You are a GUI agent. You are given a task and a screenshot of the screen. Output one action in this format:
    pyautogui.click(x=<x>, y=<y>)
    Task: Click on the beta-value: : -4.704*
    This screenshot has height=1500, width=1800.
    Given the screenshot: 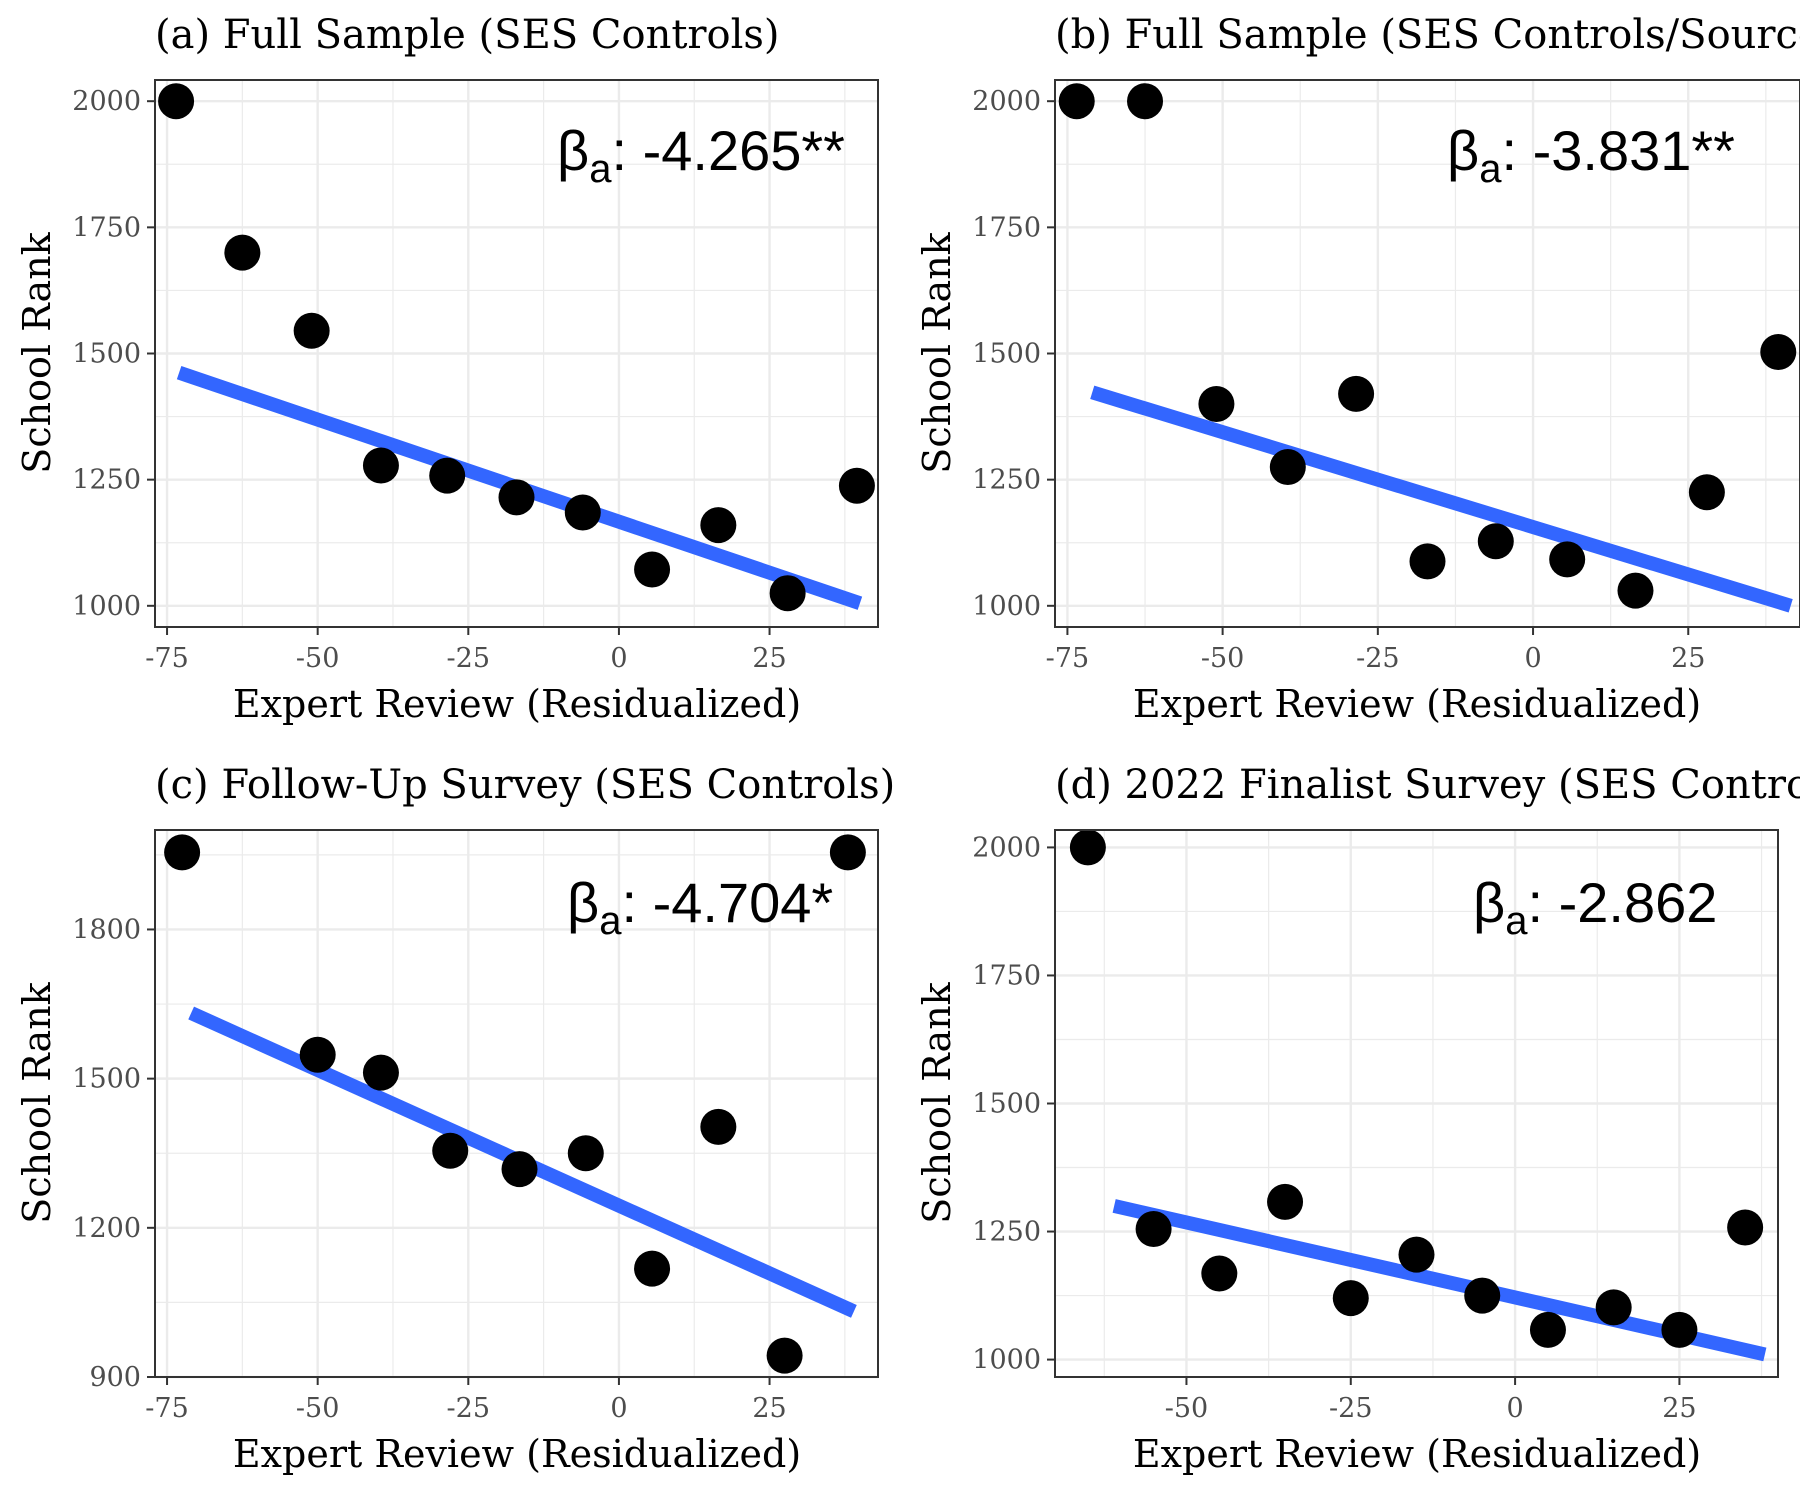 What is the action you would take?
    pyautogui.click(x=727, y=902)
    